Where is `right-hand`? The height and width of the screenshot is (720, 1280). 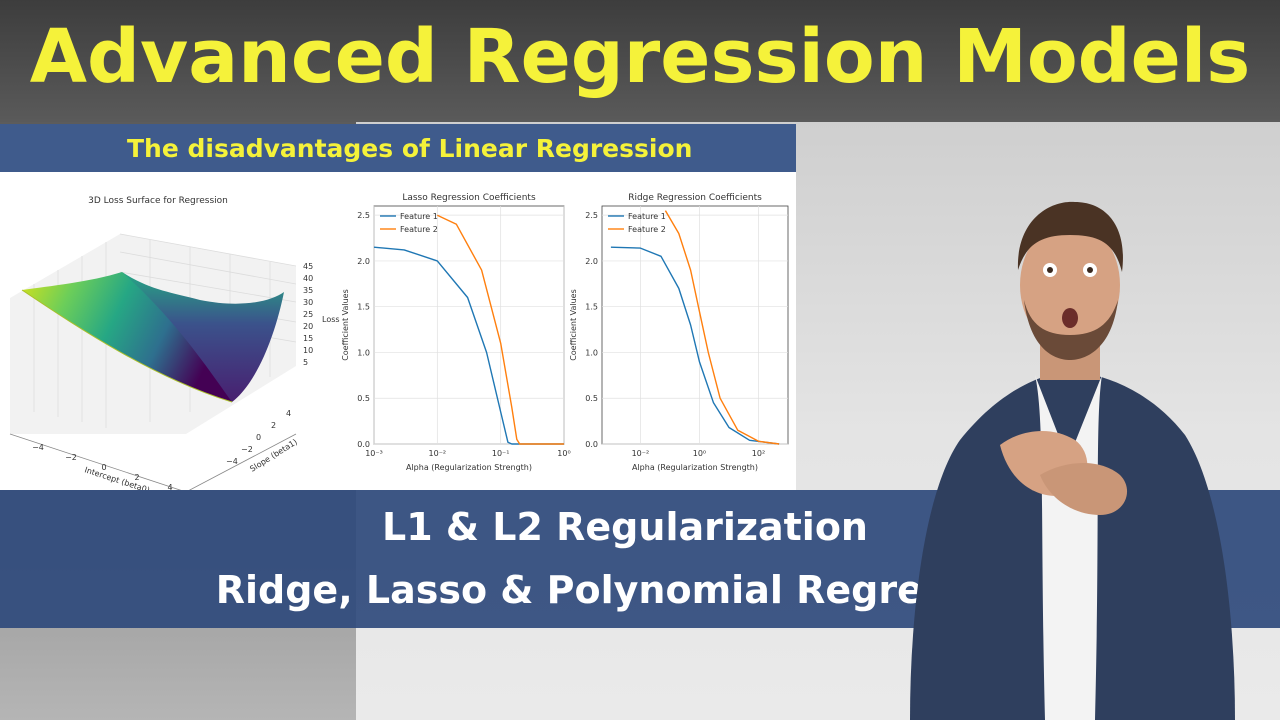 right-hand is located at coordinates (1084, 488).